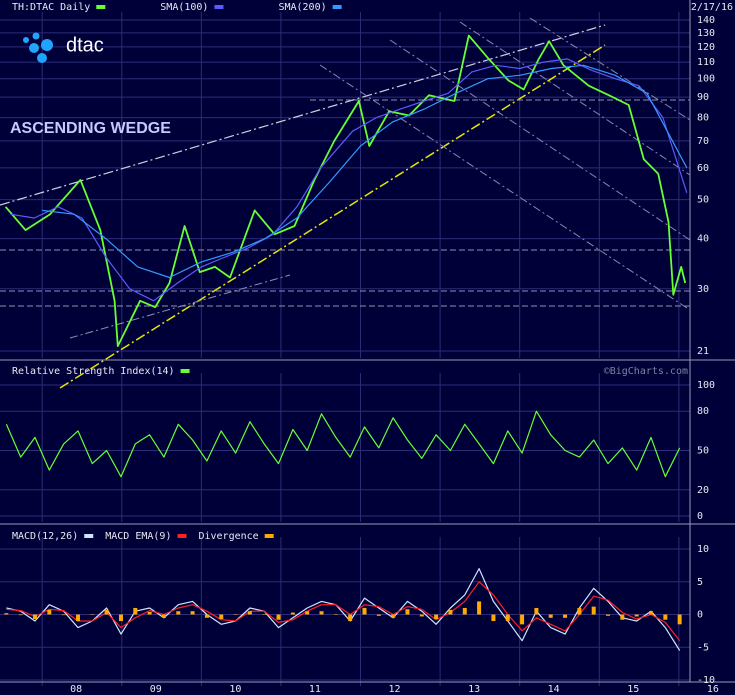  Describe the element at coordinates (315, 689) in the screenshot. I see `x-tick-label: 11` at that location.